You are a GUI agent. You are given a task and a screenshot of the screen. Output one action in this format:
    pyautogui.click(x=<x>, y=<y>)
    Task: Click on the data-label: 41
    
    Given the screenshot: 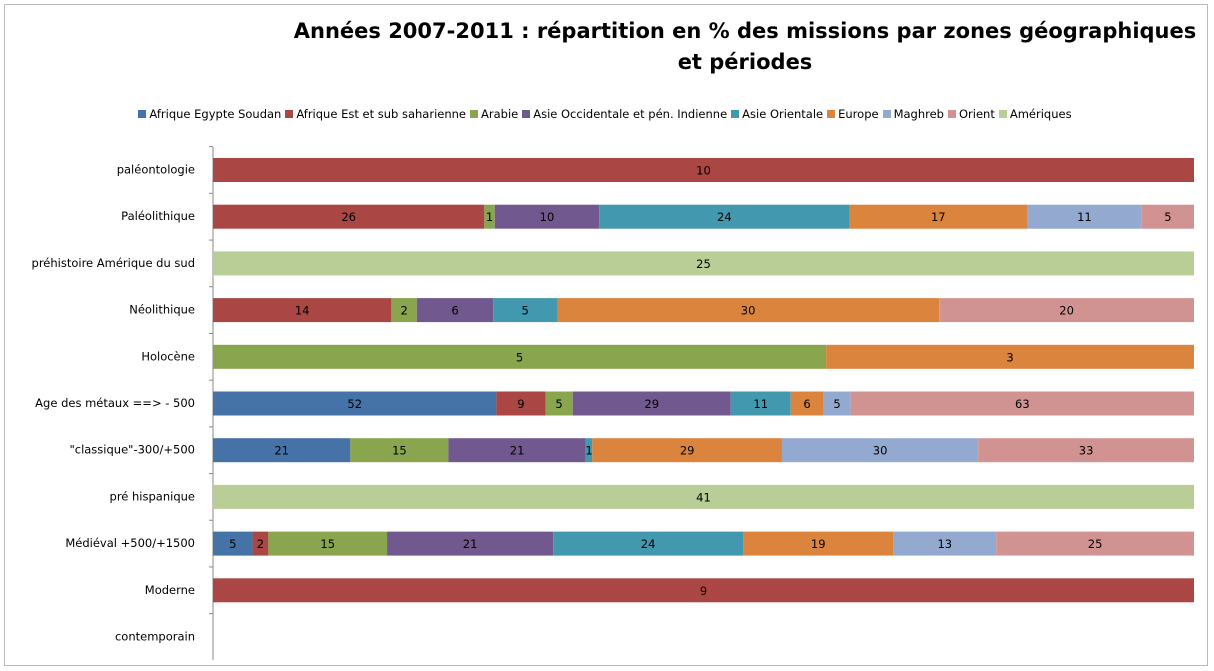 What is the action you would take?
    pyautogui.click(x=703, y=497)
    